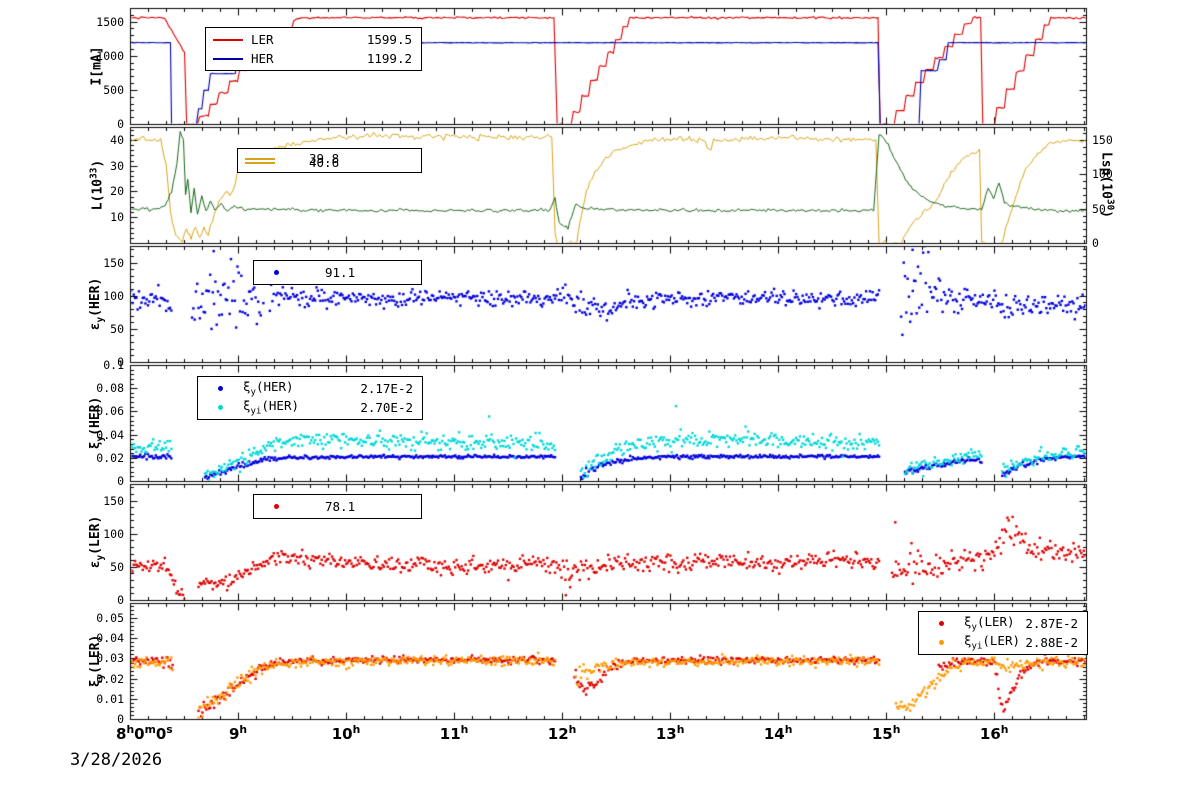  I want to click on legend-label: ξy(HER), so click(268, 388).